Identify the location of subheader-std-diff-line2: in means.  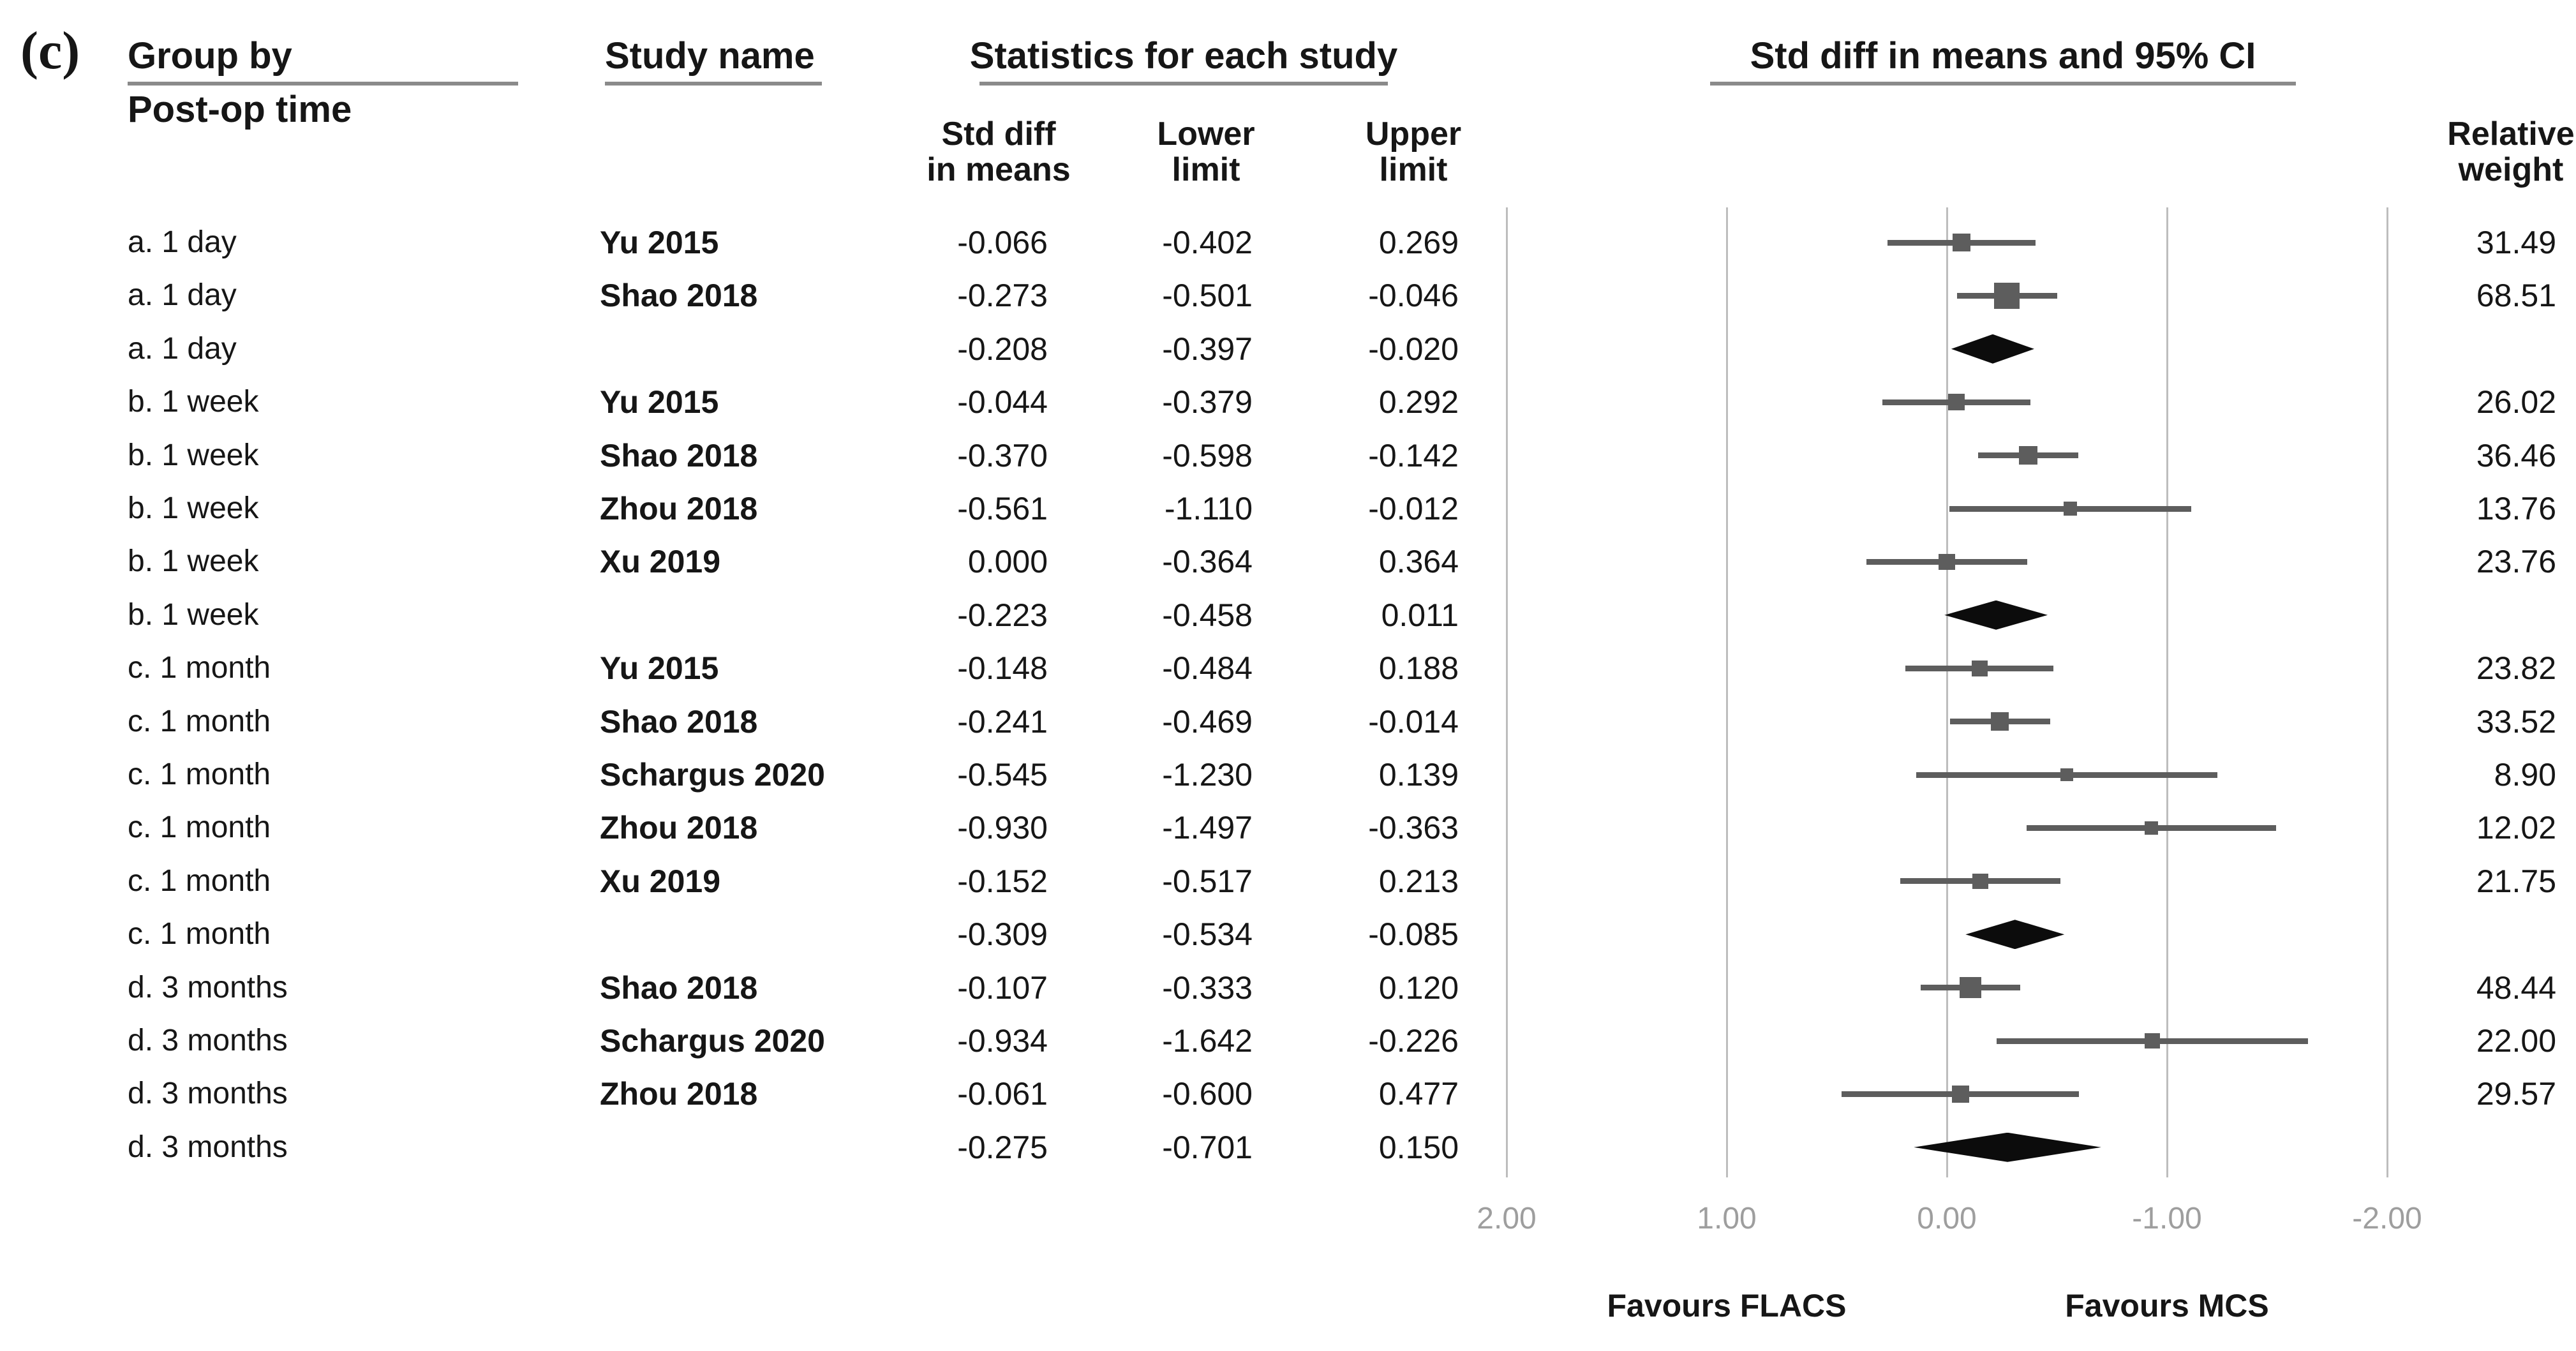
(999, 169).